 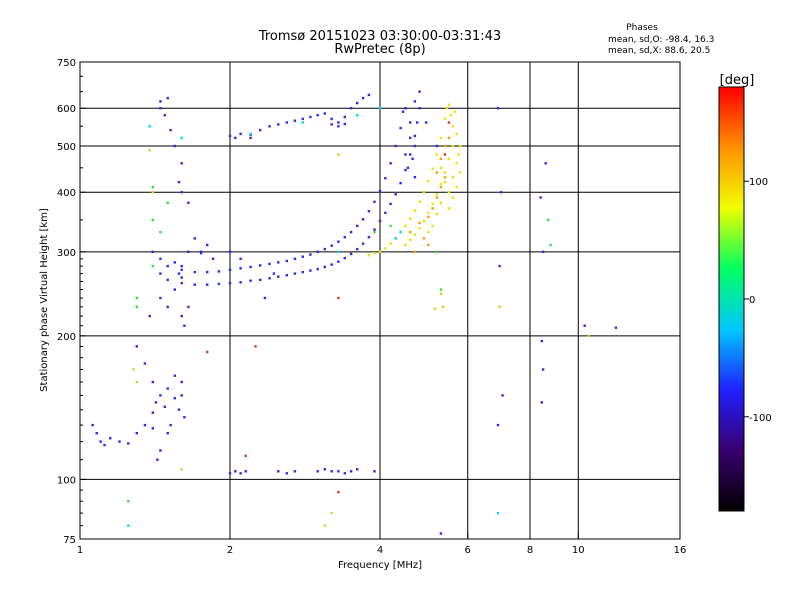 I want to click on y-tick-label: 750, so click(x=66, y=63).